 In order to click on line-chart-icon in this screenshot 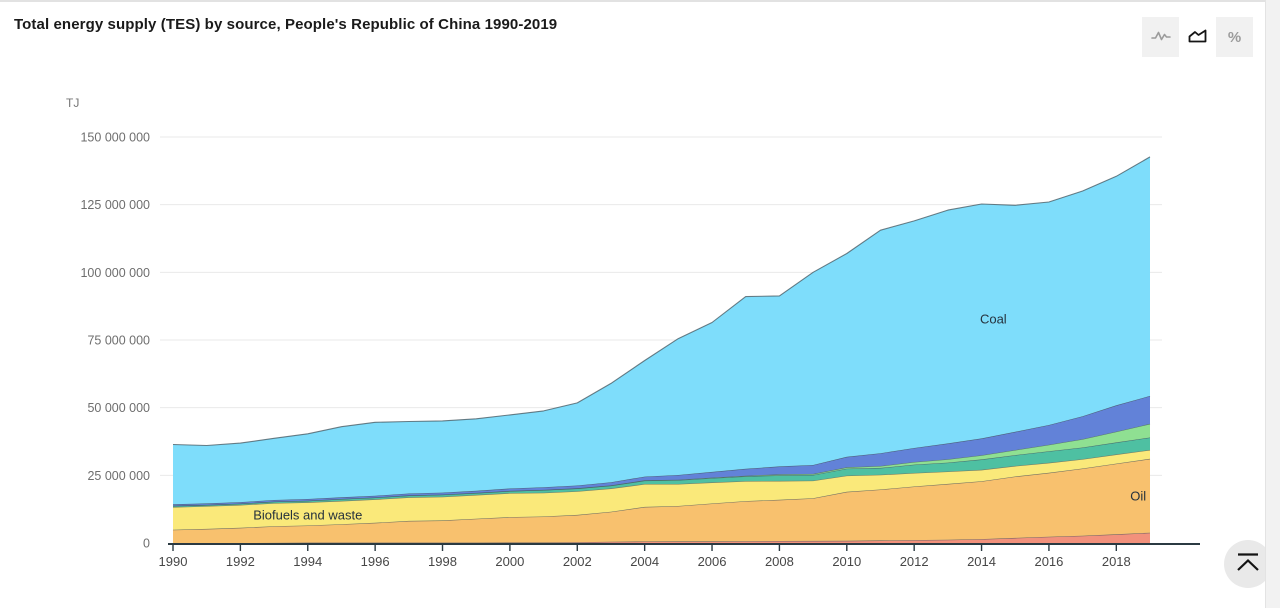, I will do `click(1160, 37)`.